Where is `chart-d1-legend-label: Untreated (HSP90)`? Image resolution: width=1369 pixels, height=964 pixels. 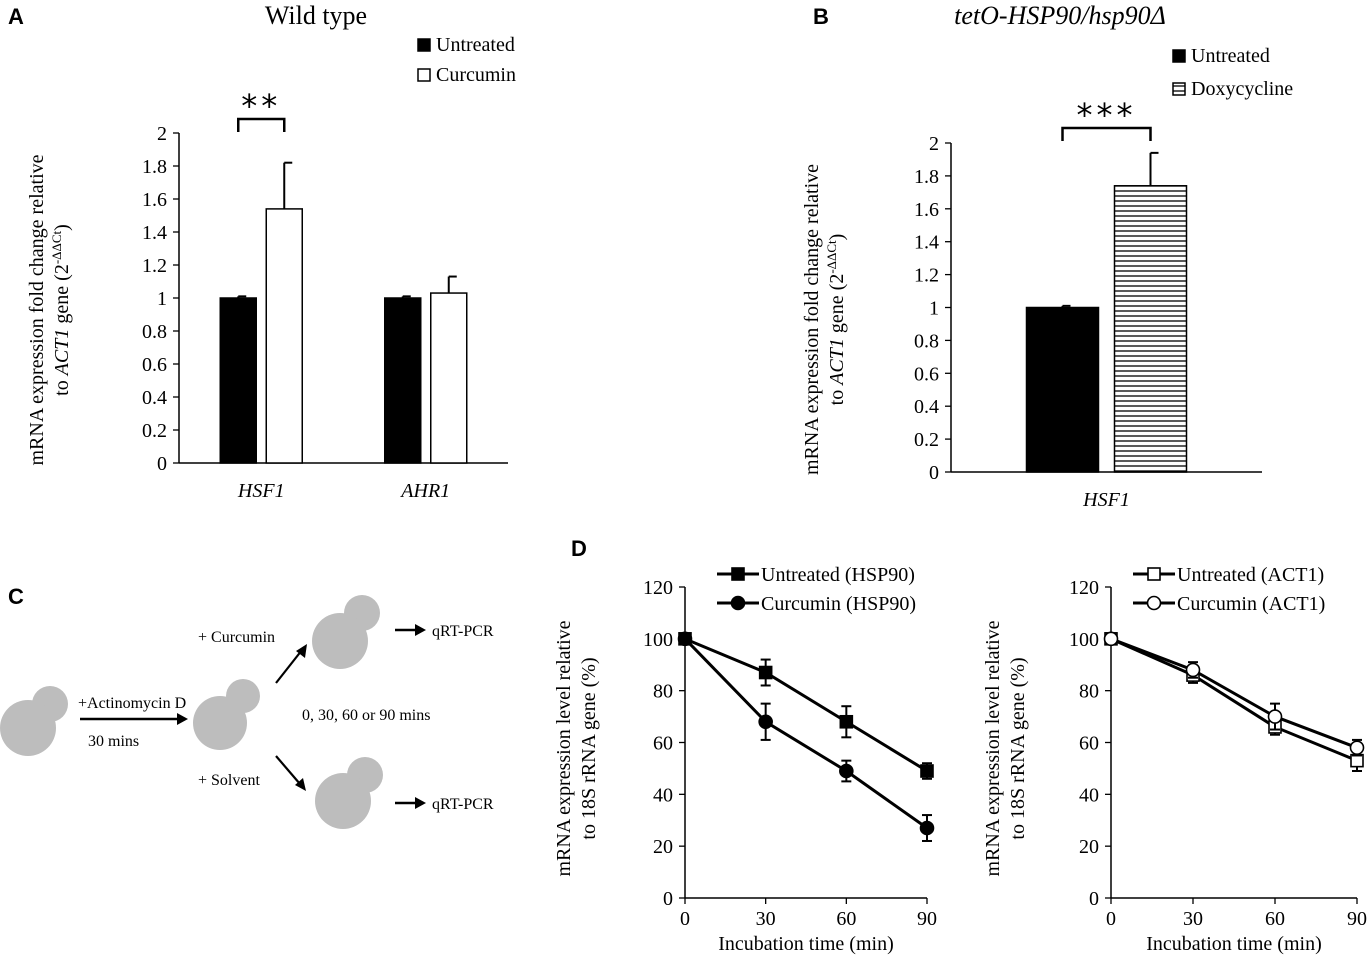 chart-d1-legend-label: Untreated (HSP90) is located at coordinates (838, 575).